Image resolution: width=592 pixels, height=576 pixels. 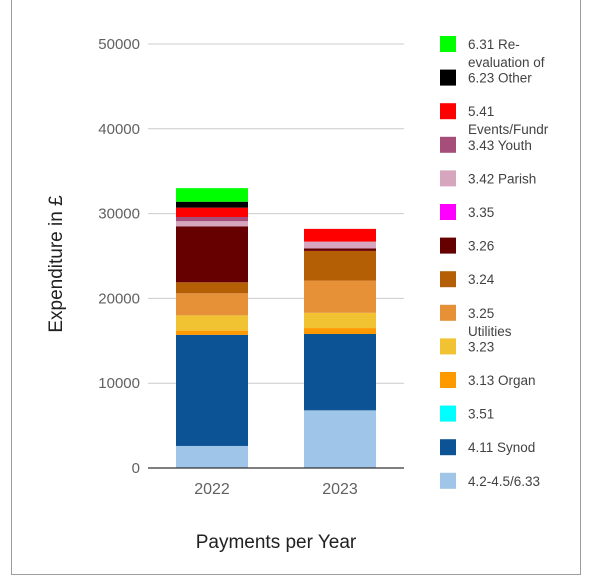 I want to click on legend-label: 4.2-4.5/6.33, so click(x=504, y=481).